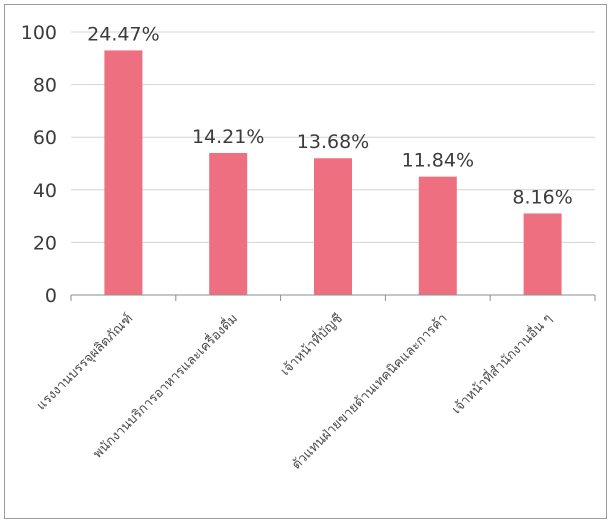 The width and height of the screenshot is (615, 525). I want to click on data-label-1: 24.47%, so click(123, 34).